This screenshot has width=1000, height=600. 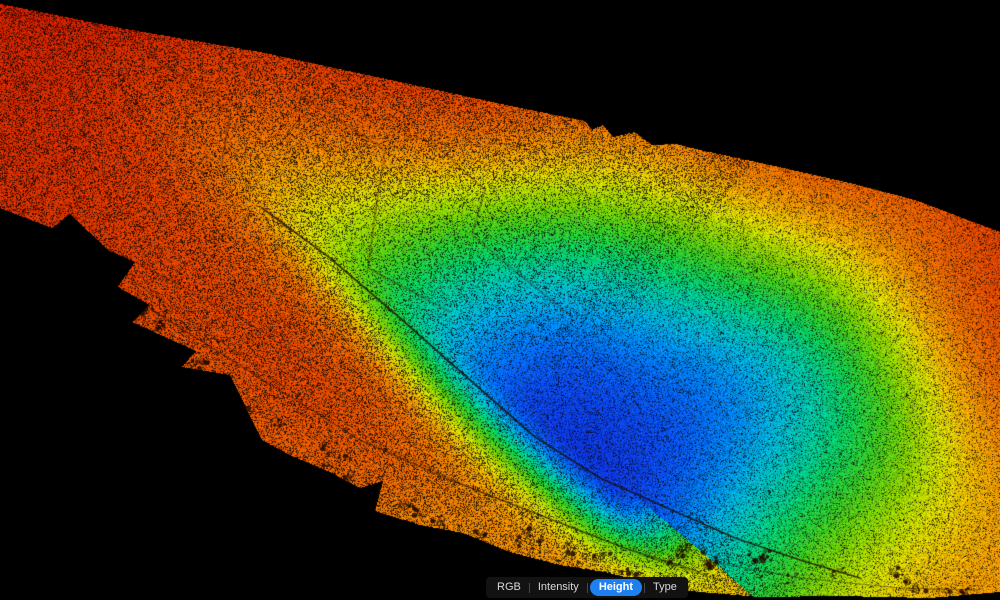 I want to click on toolbar-button-type: Type, so click(x=665, y=587).